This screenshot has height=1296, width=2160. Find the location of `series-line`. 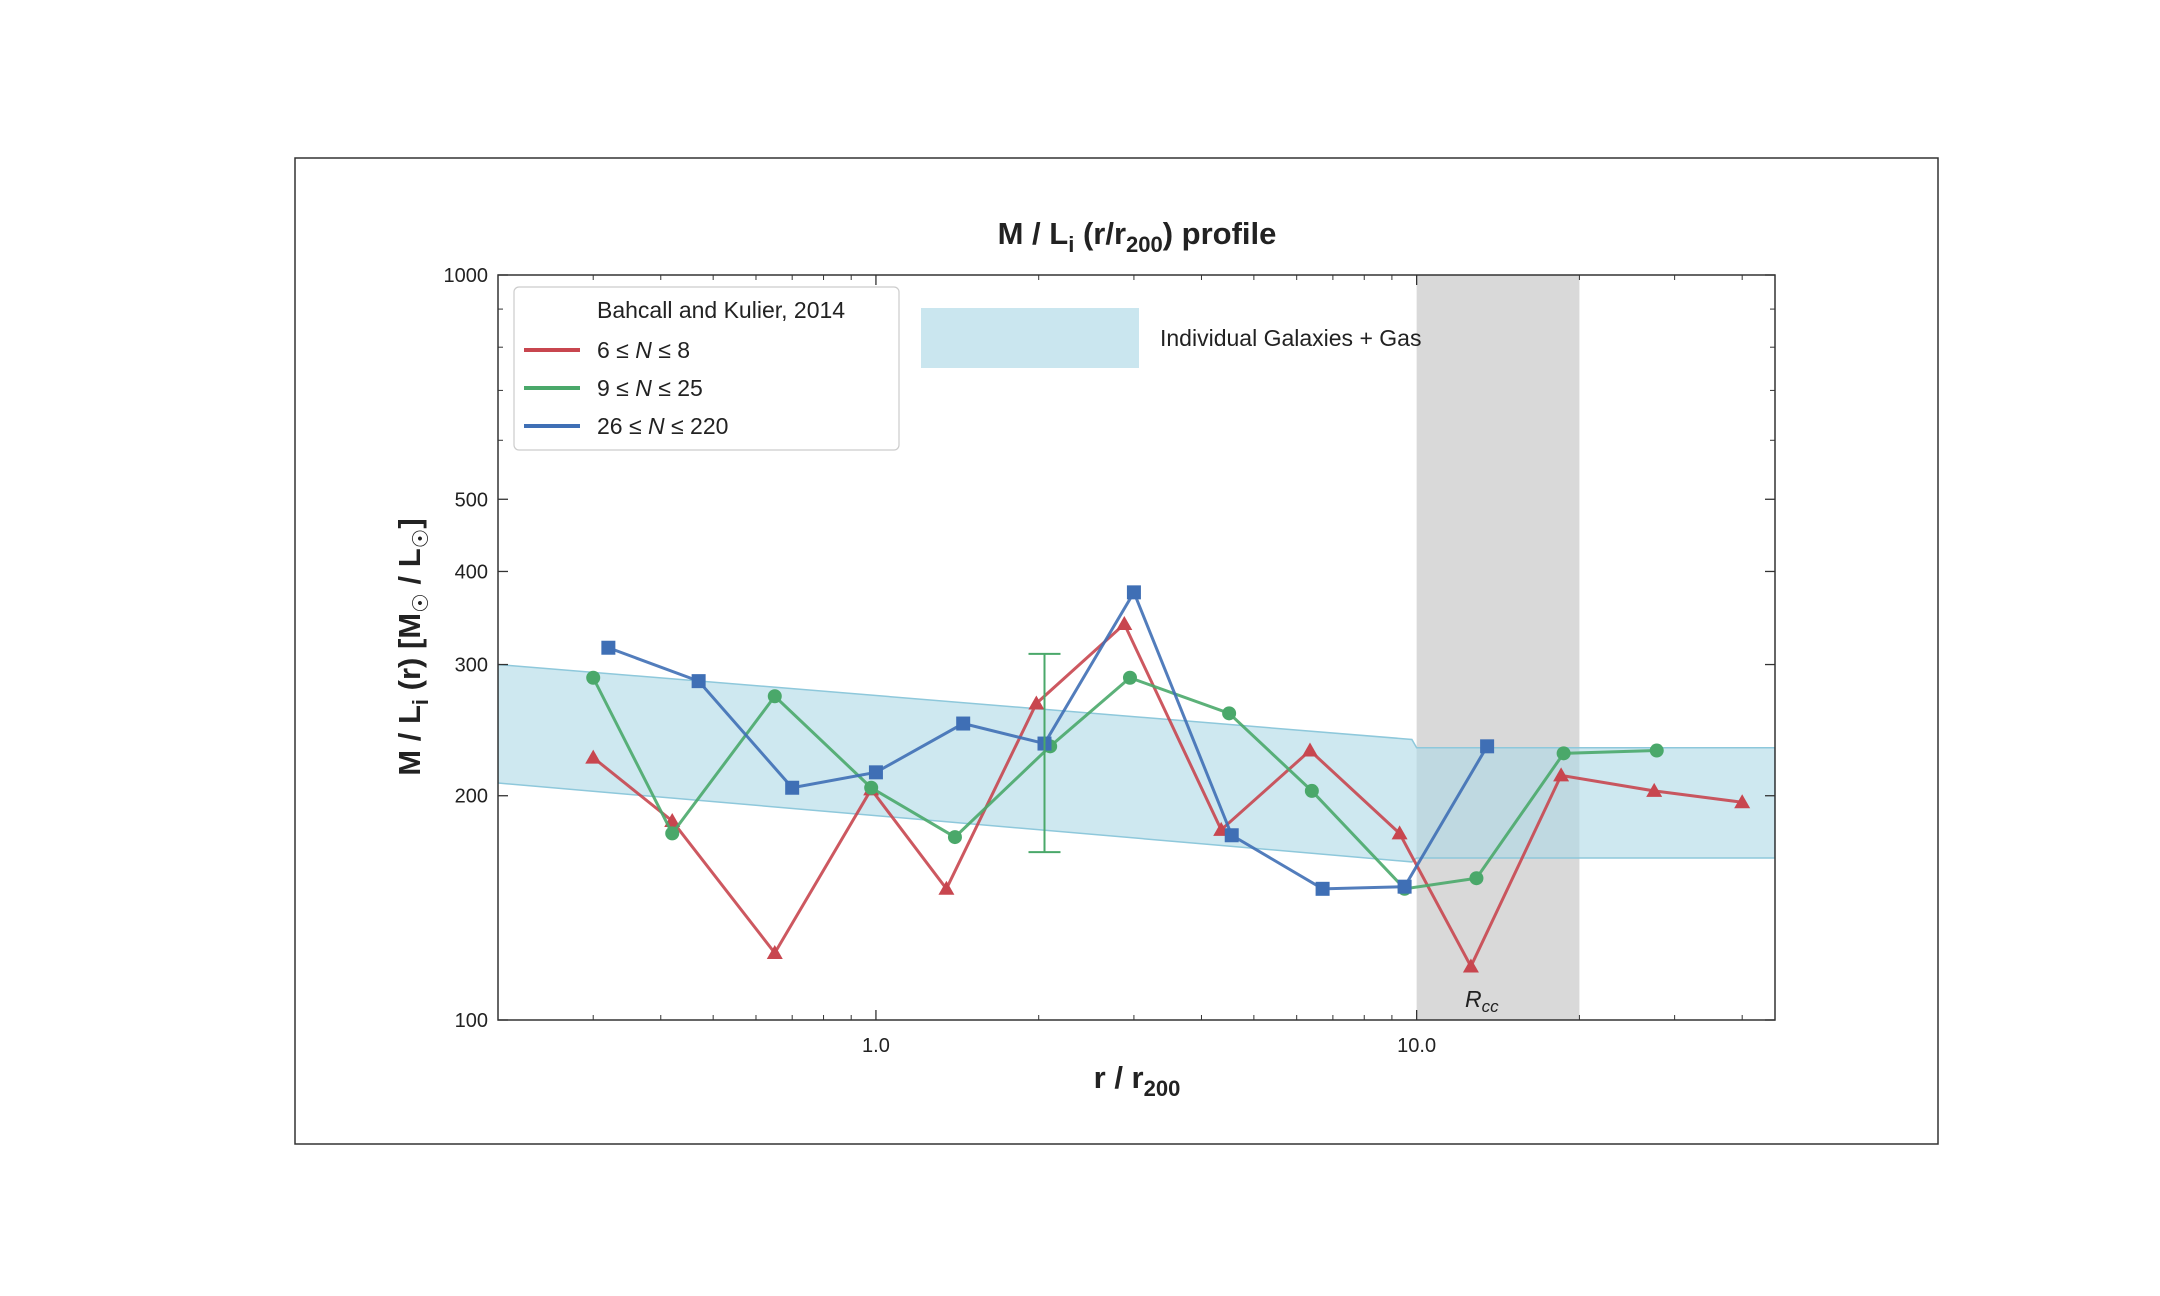

series-line is located at coordinates (1167, 795).